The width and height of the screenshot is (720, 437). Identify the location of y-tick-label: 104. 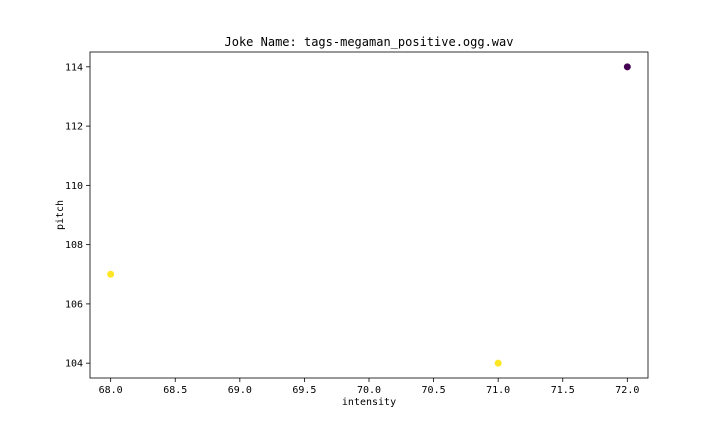
(74, 364).